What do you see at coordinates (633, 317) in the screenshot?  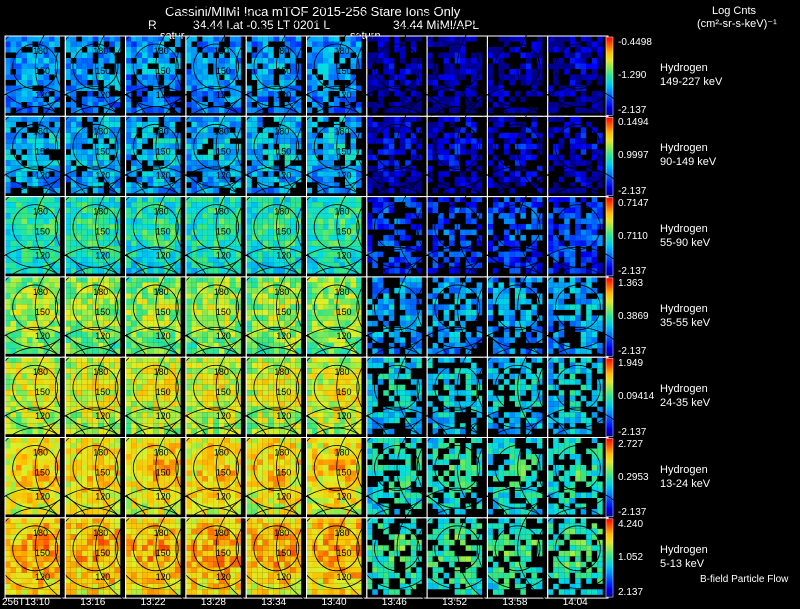 I see `colorbar-mid-label: 0.3869` at bounding box center [633, 317].